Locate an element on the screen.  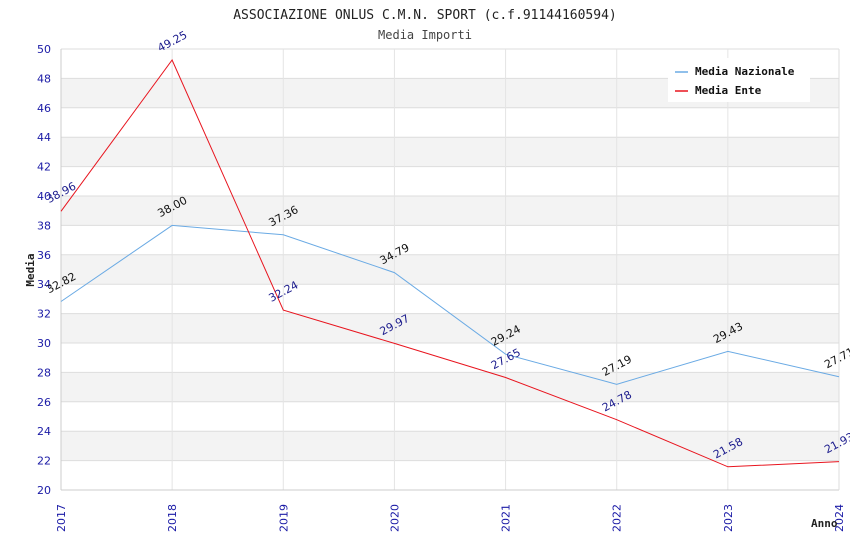
y-tick-label: 20 is located at coordinates (44, 490).